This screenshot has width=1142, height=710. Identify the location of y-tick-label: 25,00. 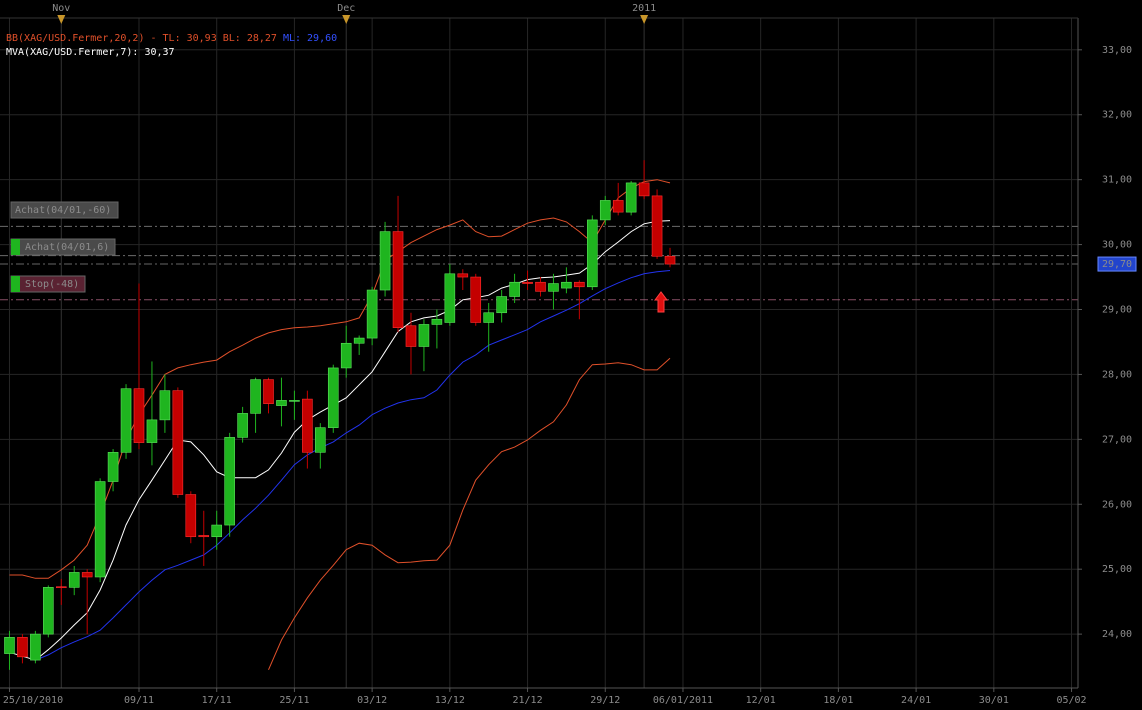
(1117, 569).